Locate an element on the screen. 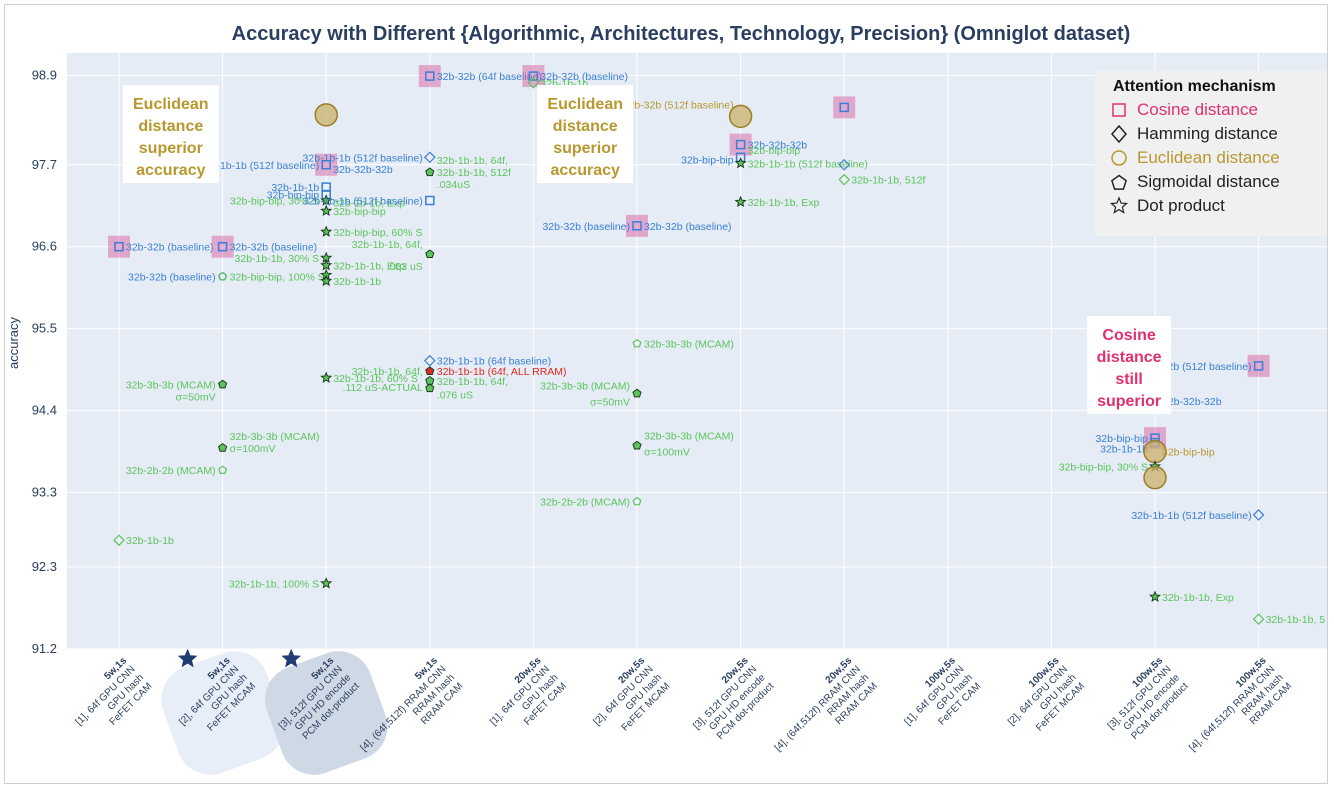 The width and height of the screenshot is (1334, 789). data-label: .053 uS is located at coordinates (405, 267).